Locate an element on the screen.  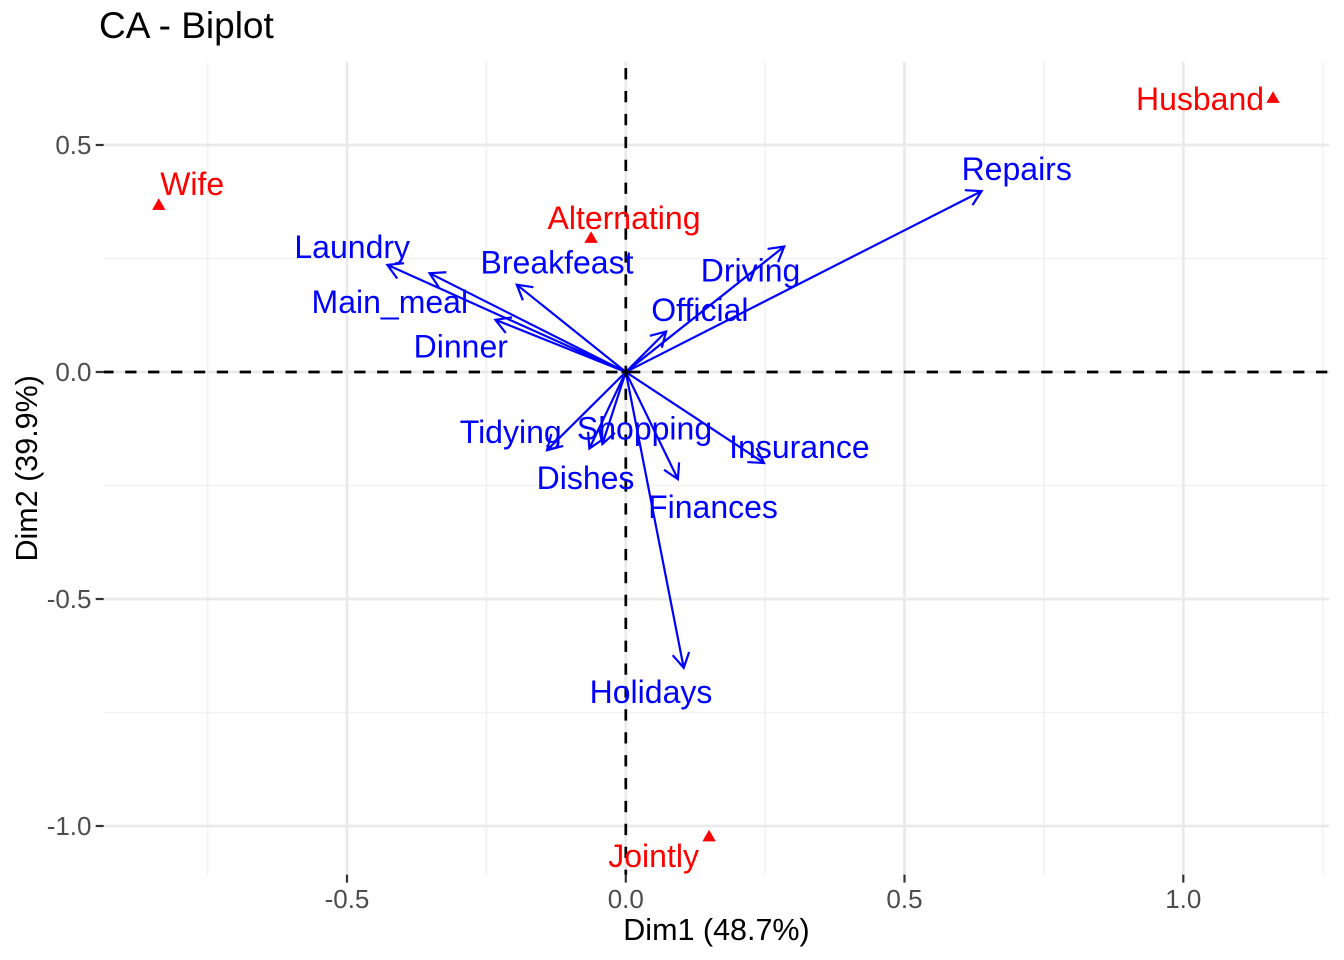
svg-text: Insurance is located at coordinates (799, 447).